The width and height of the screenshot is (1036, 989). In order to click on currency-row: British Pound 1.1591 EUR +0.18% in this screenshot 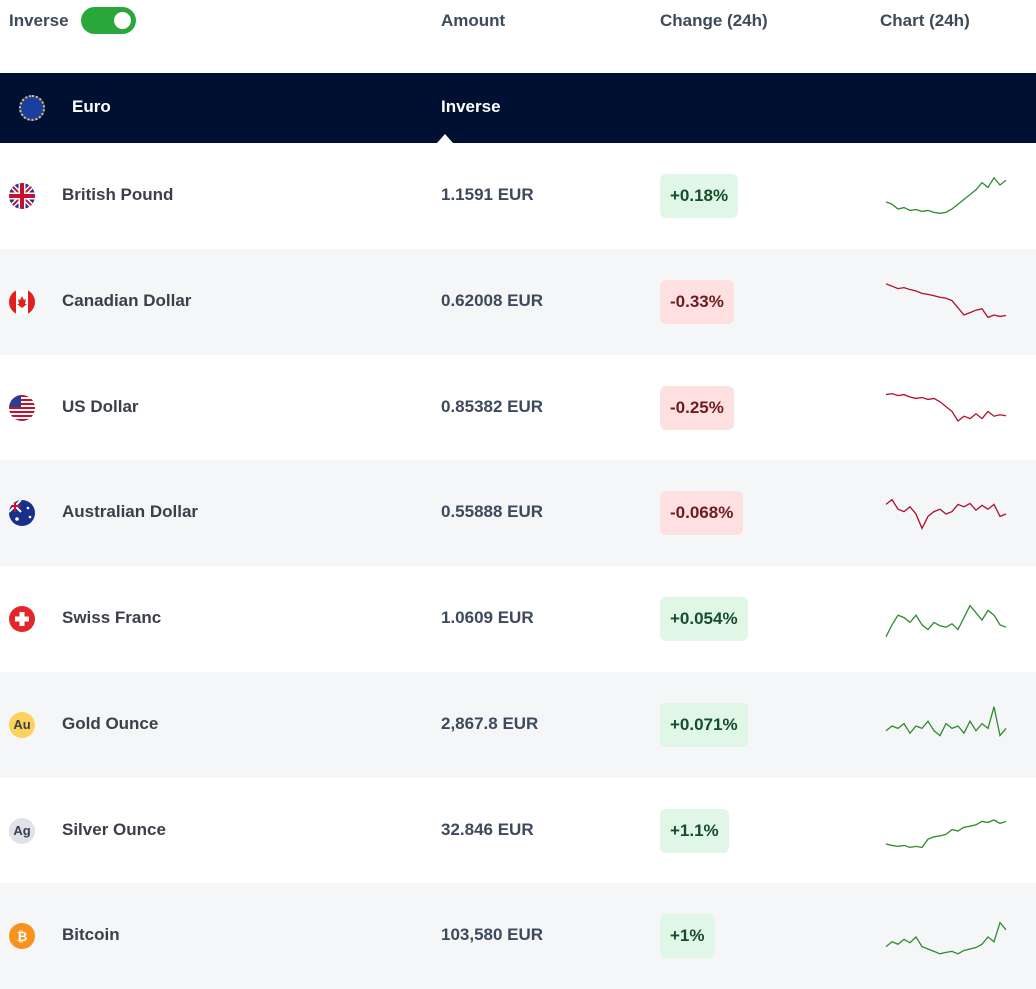, I will do `click(518, 196)`.